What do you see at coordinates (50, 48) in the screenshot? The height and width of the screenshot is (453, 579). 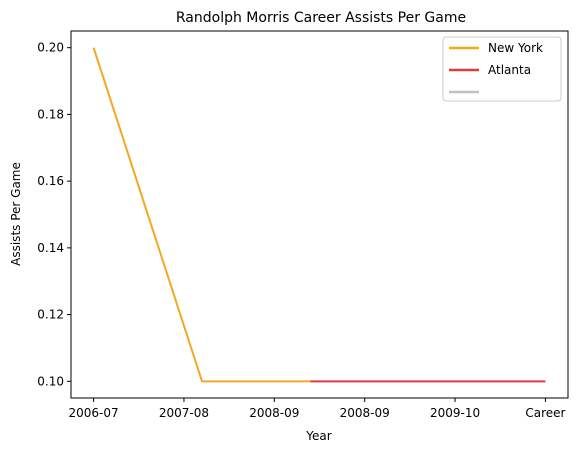 I see `y-tick-label: 0.20` at bounding box center [50, 48].